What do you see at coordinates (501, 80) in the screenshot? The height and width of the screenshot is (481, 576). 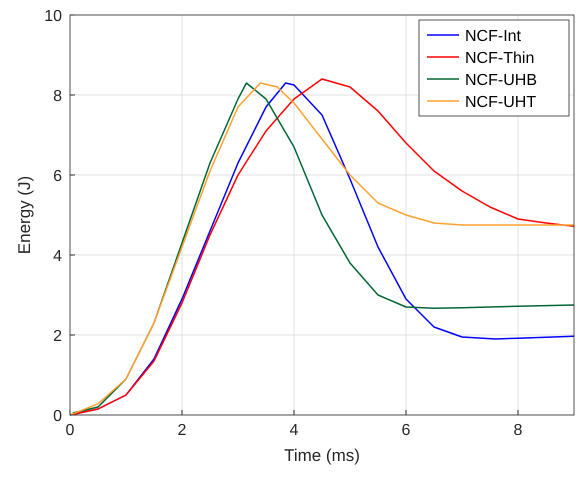 I see `legend-label: NCF-UHB` at bounding box center [501, 80].